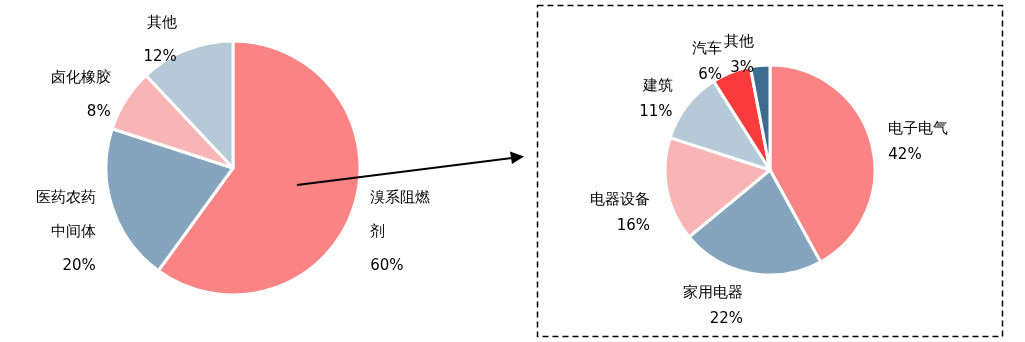 The width and height of the screenshot is (1025, 342). Describe the element at coordinates (80, 76) in the screenshot. I see `slice-label: 卤化橡胶` at that location.